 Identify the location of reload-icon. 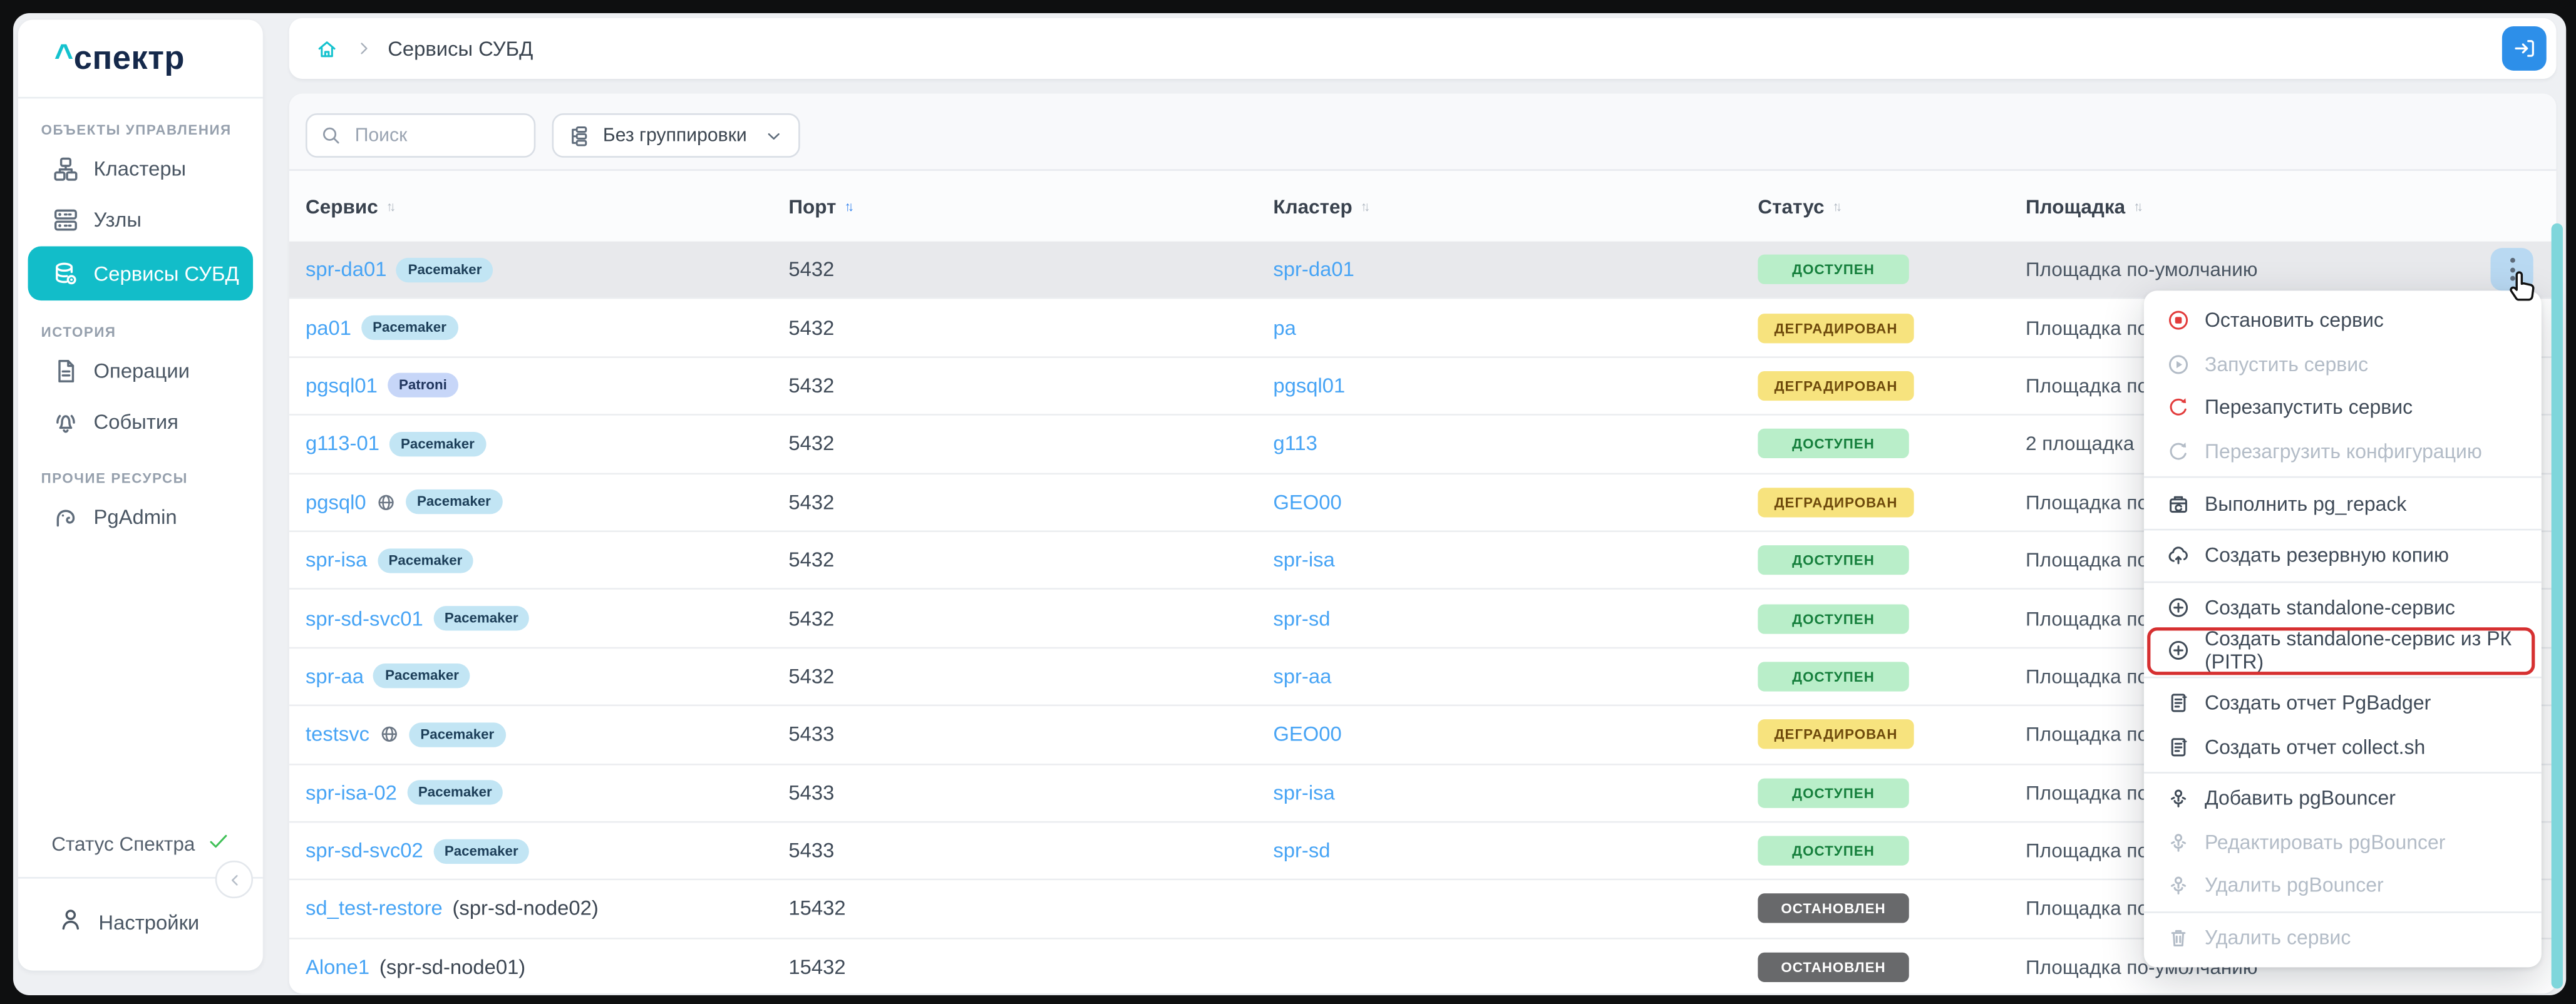
(2178, 451).